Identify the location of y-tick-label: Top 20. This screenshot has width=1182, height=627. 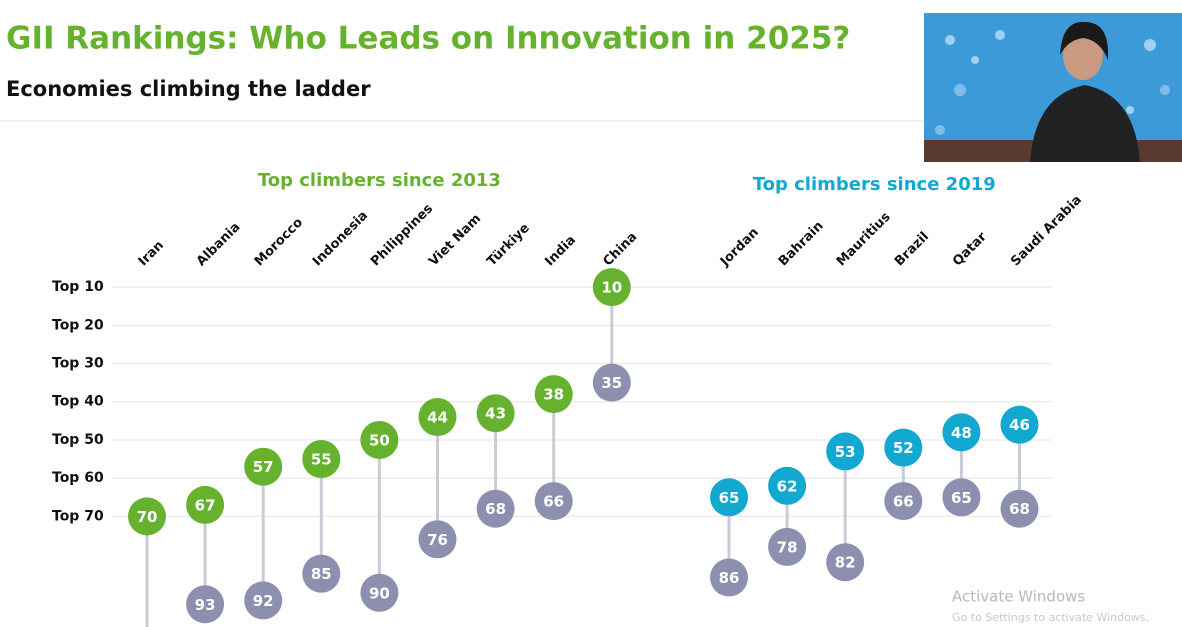
(78, 325).